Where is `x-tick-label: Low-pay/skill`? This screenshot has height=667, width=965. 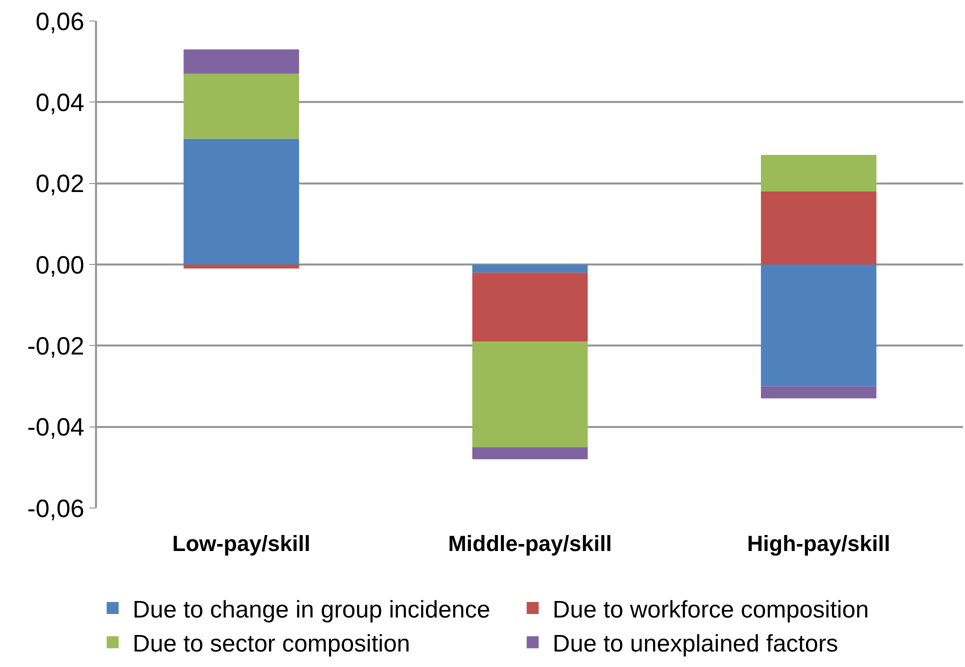 x-tick-label: Low-pay/skill is located at coordinates (241, 543).